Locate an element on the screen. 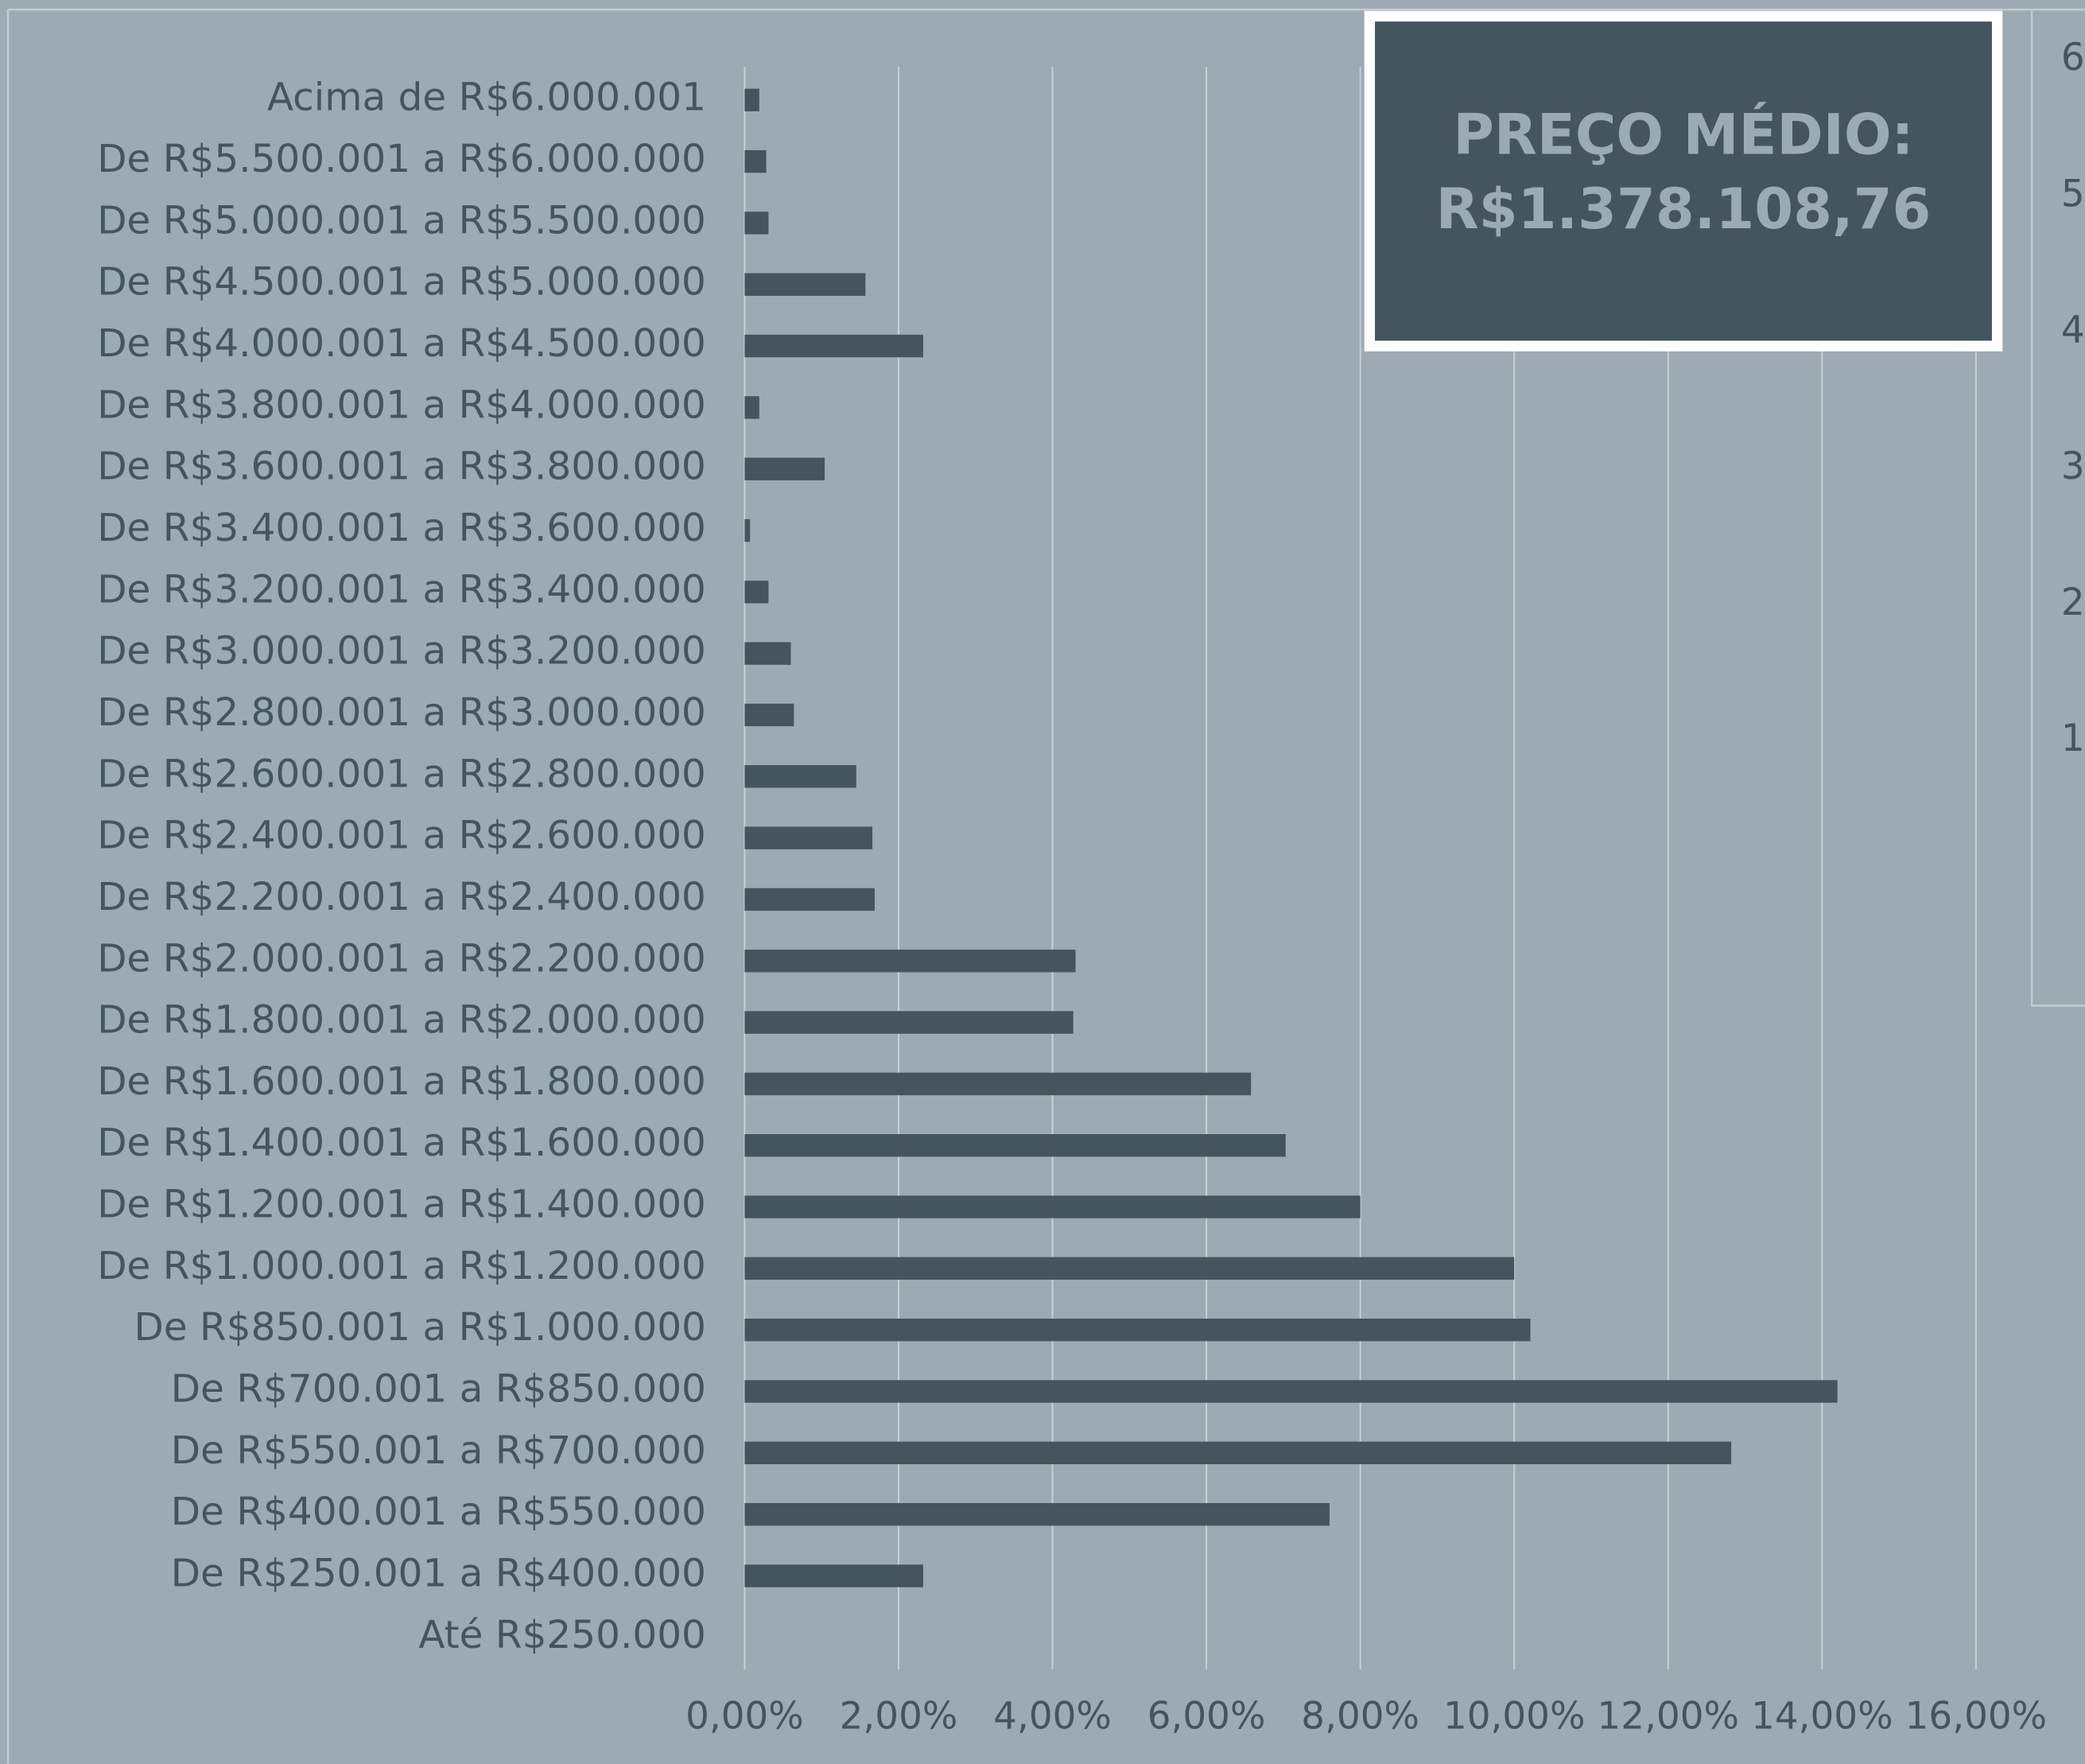 The width and height of the screenshot is (2085, 1764). y-tick-label: De R$550.001 a R$700.000 is located at coordinates (439, 1450).